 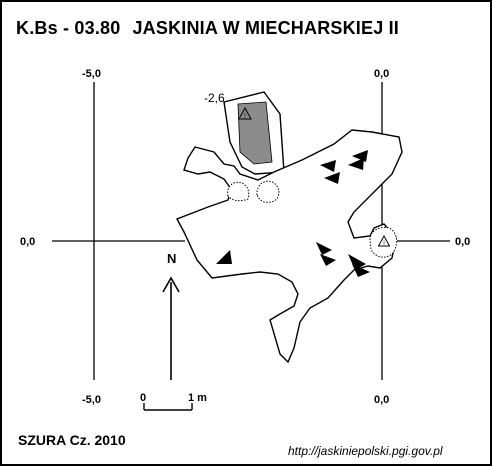 What do you see at coordinates (143, 398) in the screenshot?
I see `scale-start-label: 0` at bounding box center [143, 398].